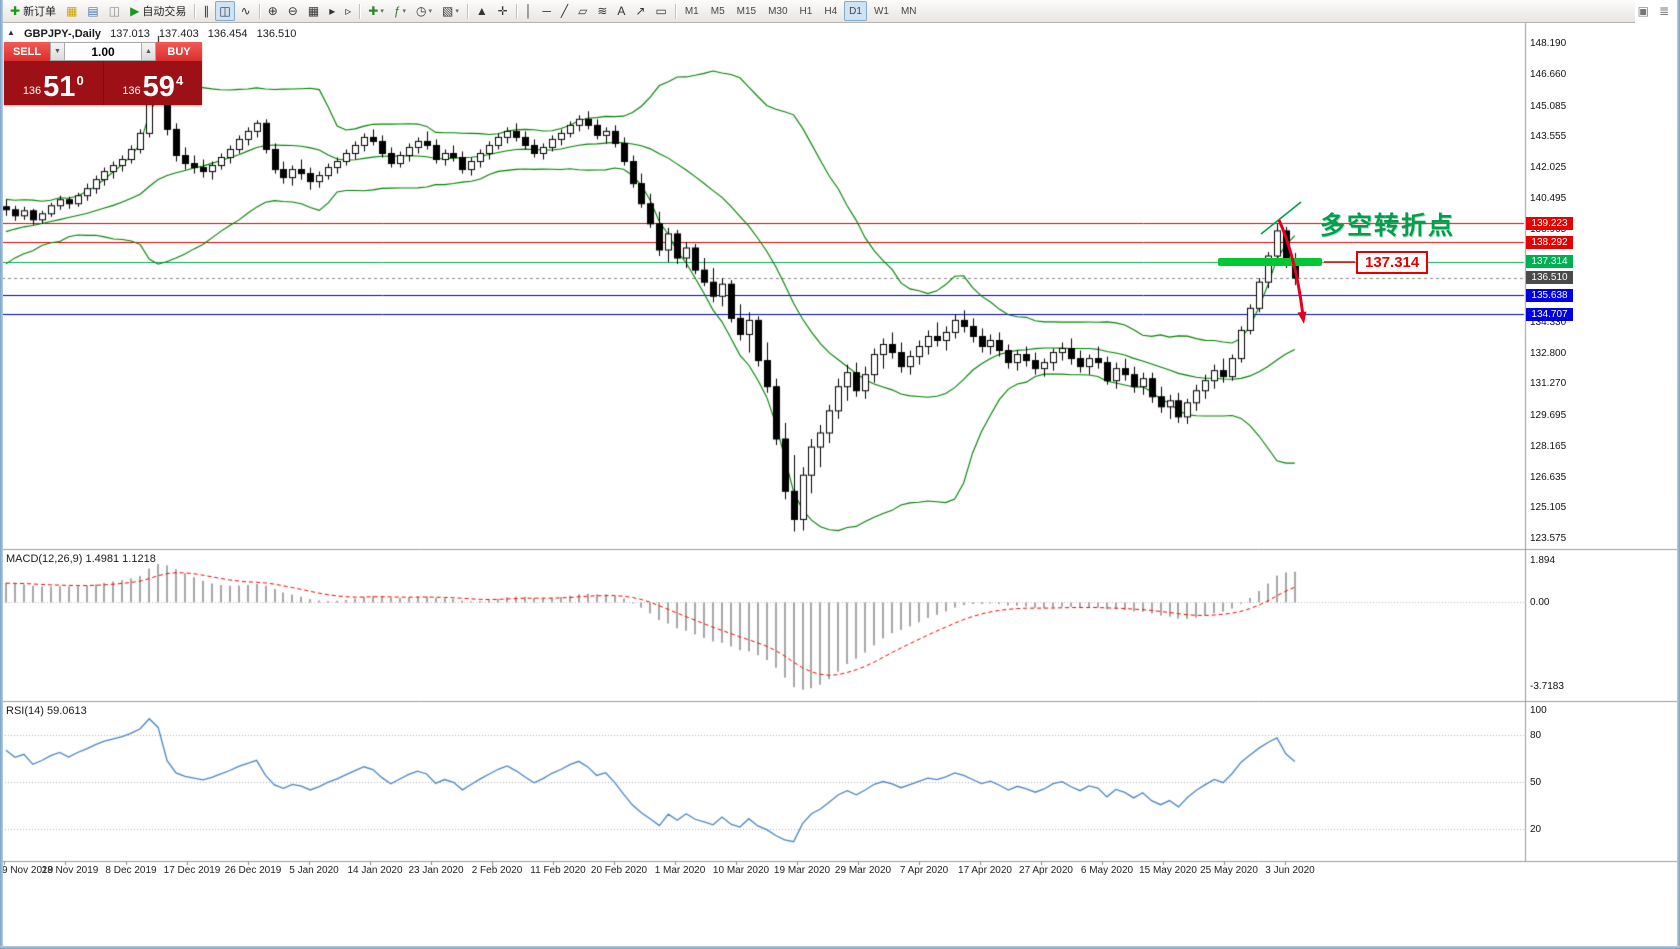  I want to click on candlestick-chart-icon-glyph: ◫, so click(225, 11).